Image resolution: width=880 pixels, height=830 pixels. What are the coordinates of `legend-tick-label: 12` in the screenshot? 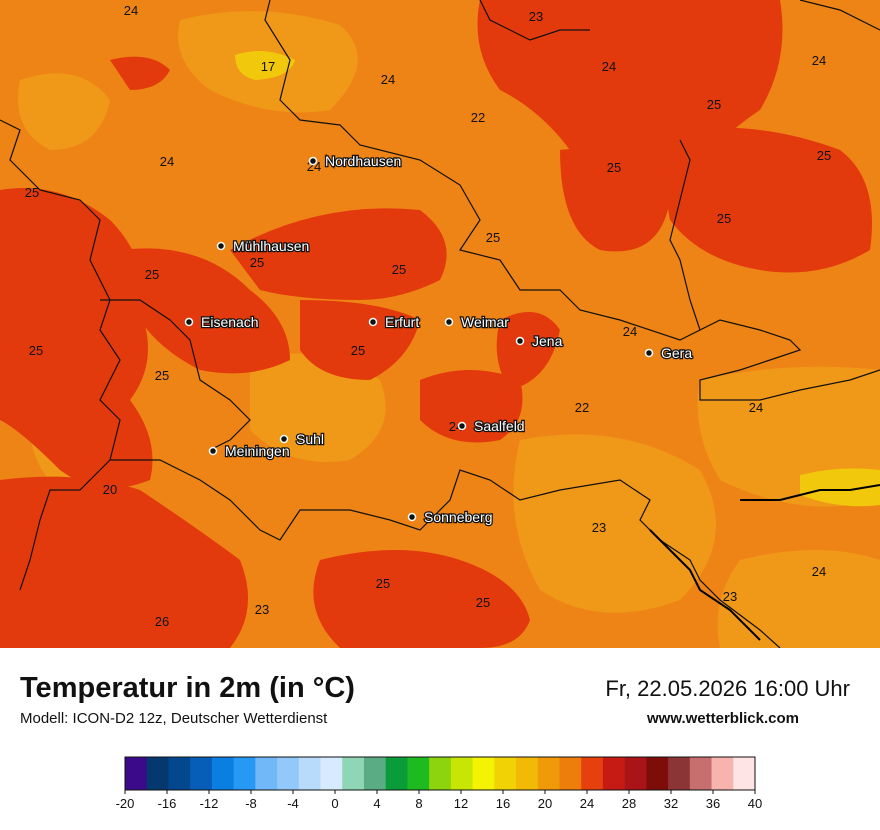 It's located at (461, 803).